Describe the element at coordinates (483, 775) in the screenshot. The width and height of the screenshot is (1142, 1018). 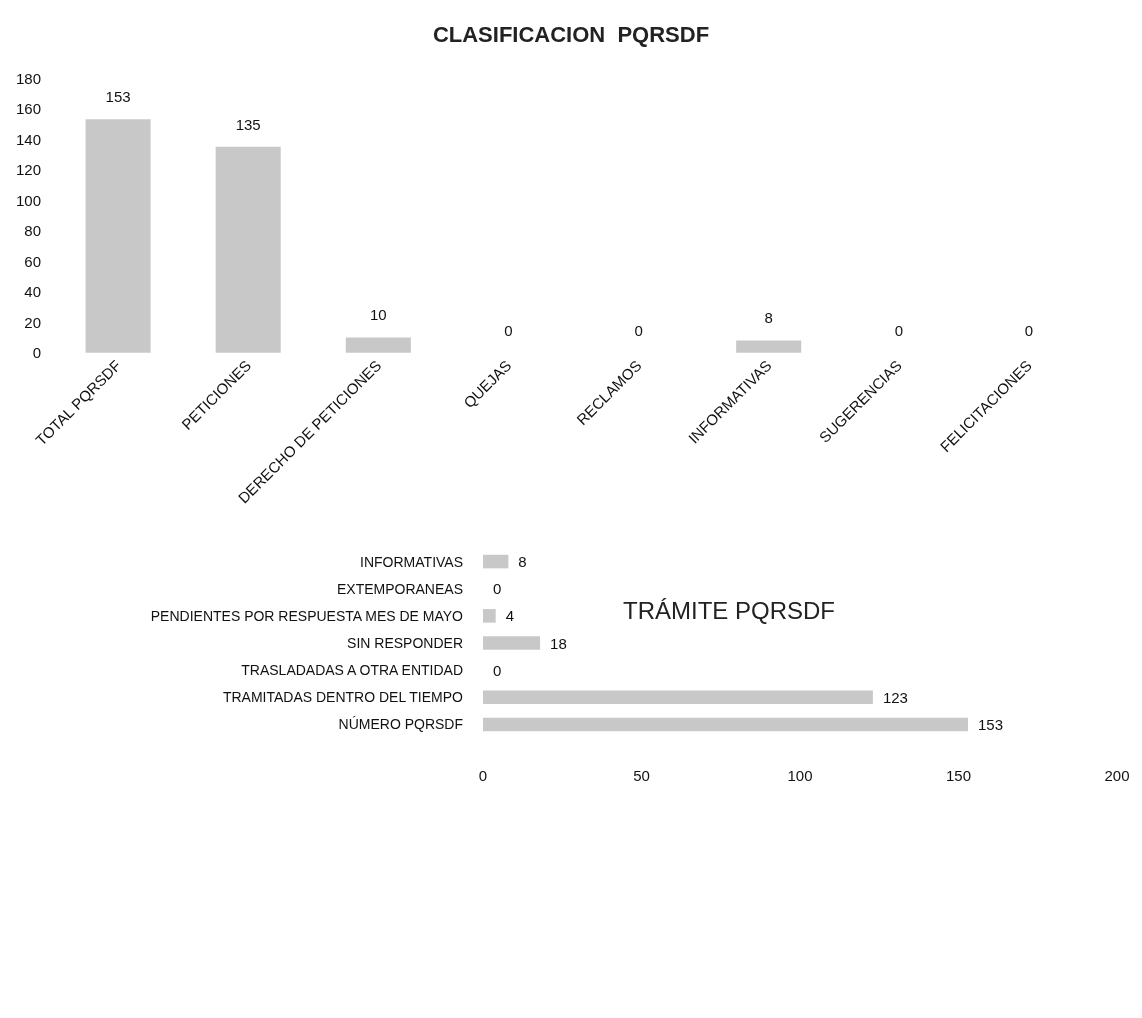
I see `x-tick-label: 0` at that location.